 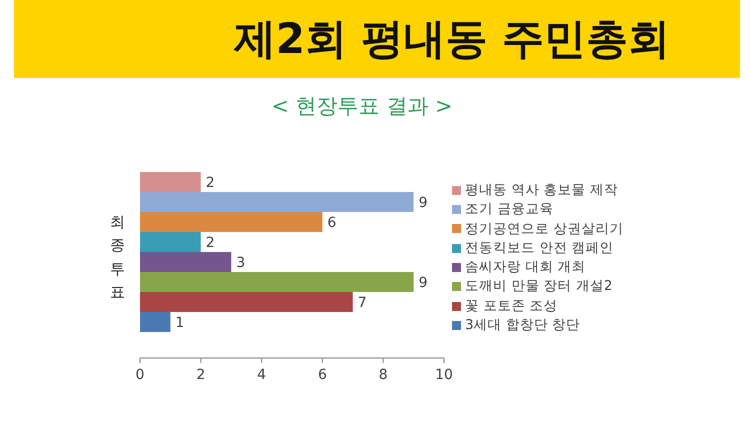 I want to click on y-axis-title: 최종투표, so click(x=118, y=252).